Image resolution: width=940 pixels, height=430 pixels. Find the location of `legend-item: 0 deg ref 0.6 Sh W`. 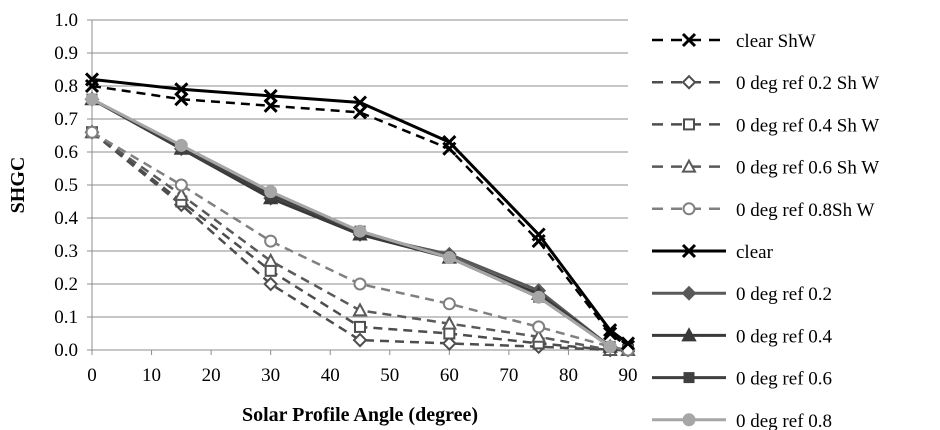

legend-item: 0 deg ref 0.6 Sh W is located at coordinates (765, 168).